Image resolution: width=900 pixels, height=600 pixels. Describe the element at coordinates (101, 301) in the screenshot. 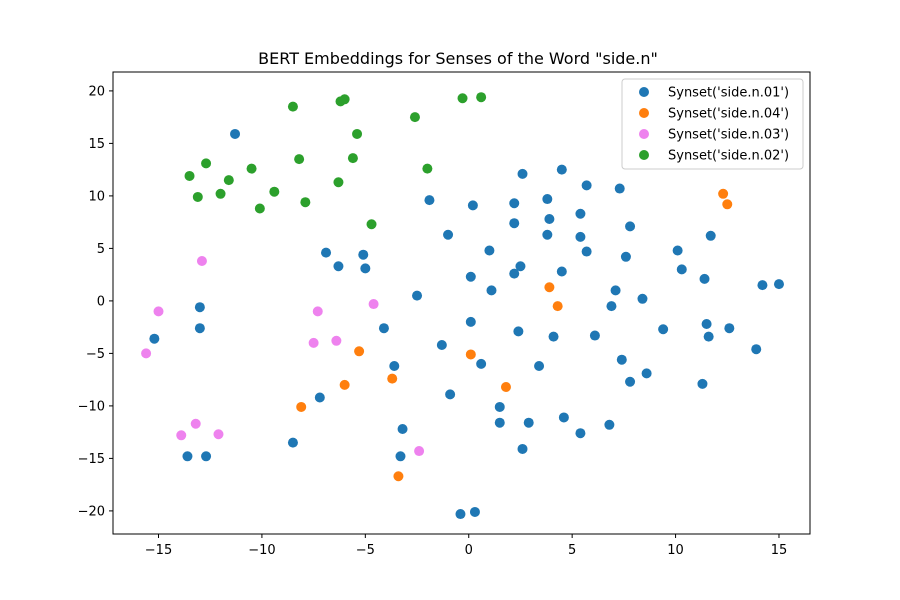

I see `y-tick-label: 0` at that location.